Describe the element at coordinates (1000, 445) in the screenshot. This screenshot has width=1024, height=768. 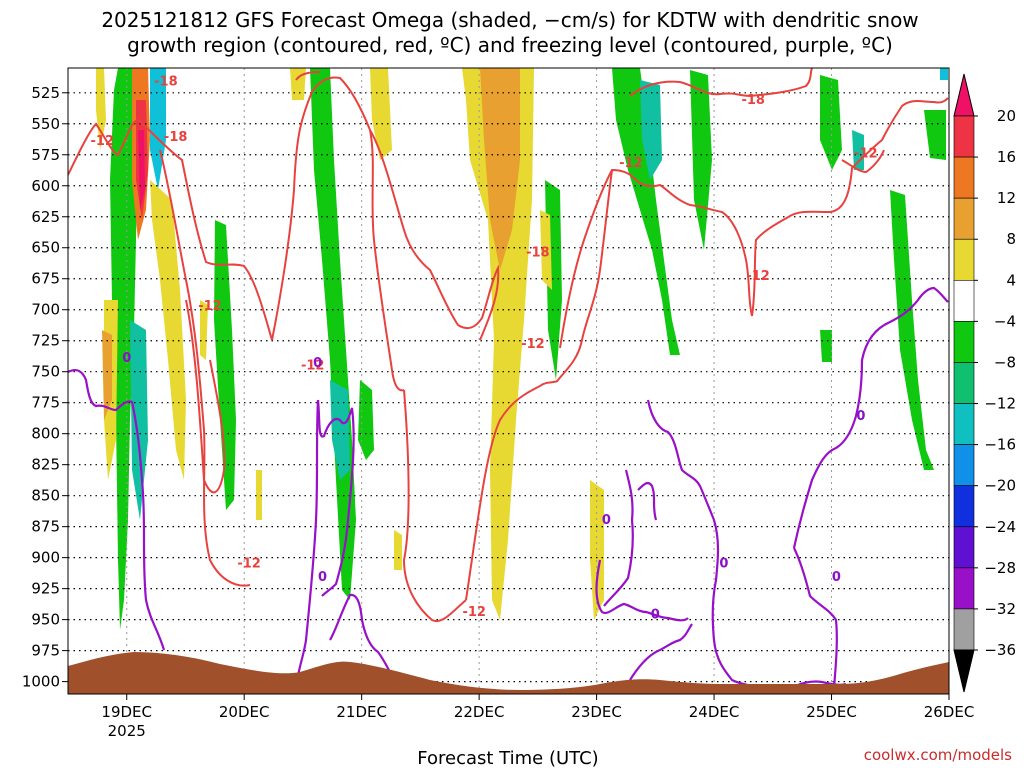
I see `colorbar-label: −16` at that location.